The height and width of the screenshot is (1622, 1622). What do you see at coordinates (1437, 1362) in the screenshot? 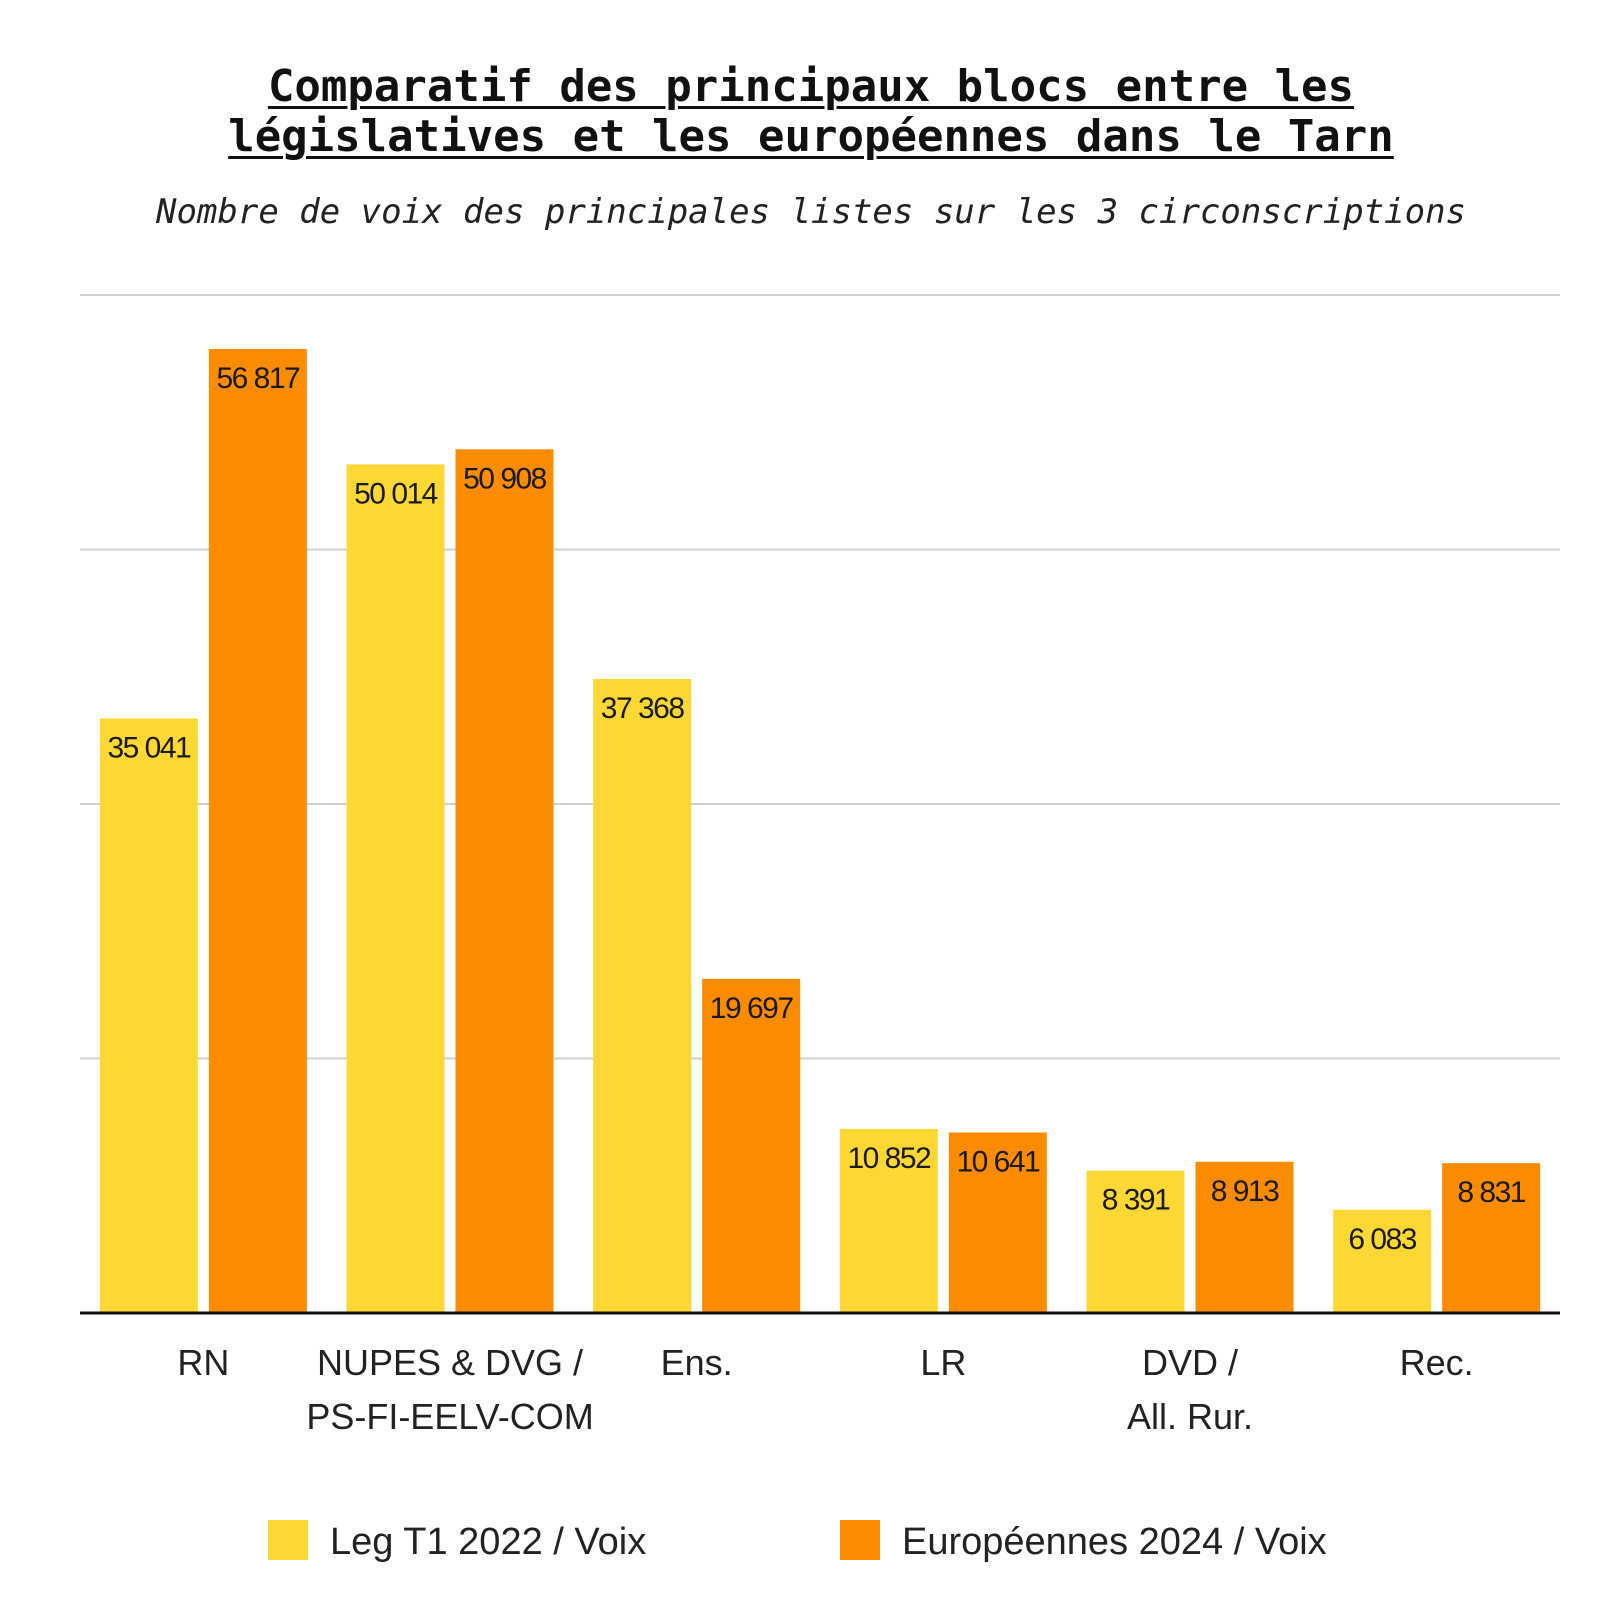
I see `category-label: Rec.` at bounding box center [1437, 1362].